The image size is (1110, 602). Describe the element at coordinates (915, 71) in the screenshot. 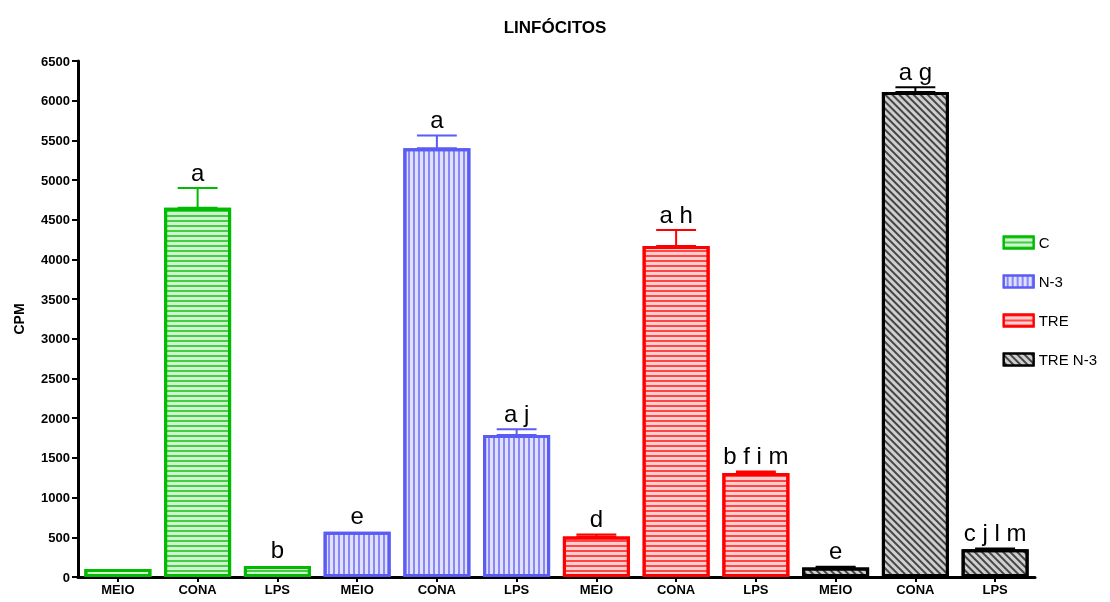

I see `data-label: a g` at that location.